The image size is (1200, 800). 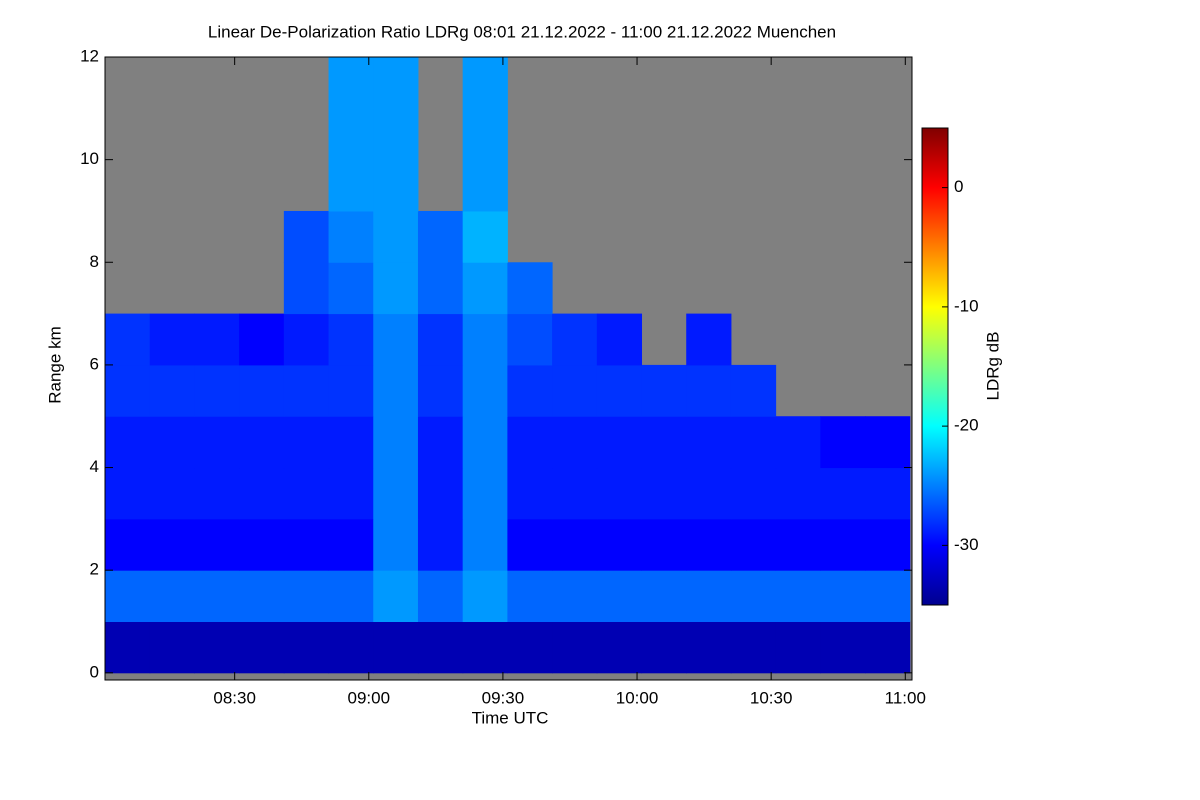 I want to click on y-axis-label: Range km, so click(x=54, y=364).